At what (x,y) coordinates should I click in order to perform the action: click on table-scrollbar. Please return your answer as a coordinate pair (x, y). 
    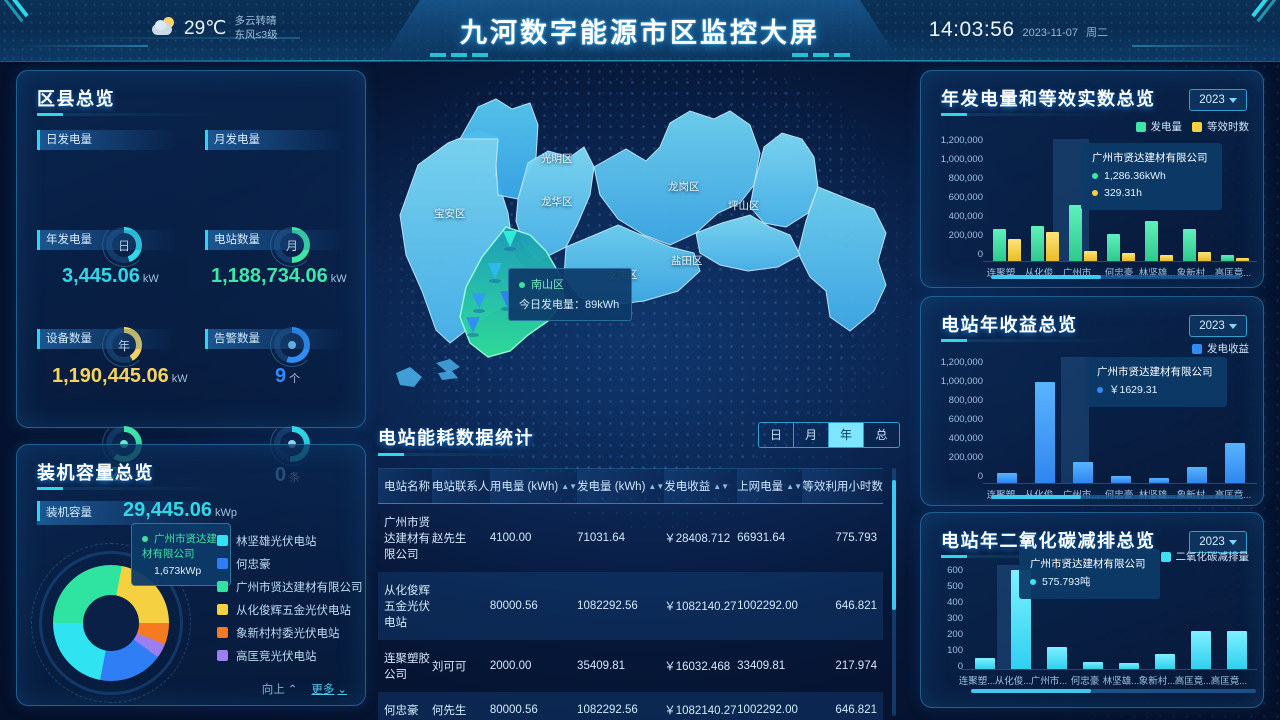
    Looking at the image, I should click on (894, 592).